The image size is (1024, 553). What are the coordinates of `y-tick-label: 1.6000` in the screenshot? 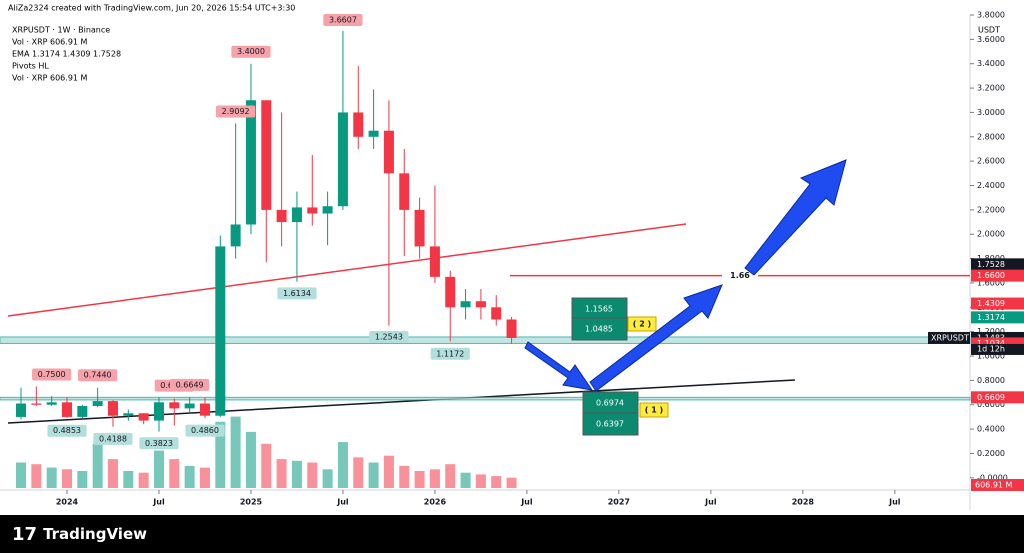 It's located at (991, 282).